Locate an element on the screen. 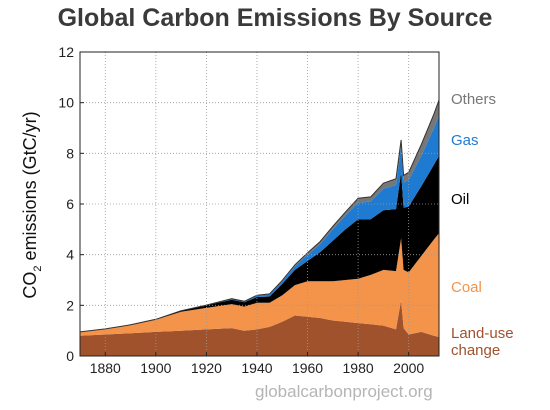 The width and height of the screenshot is (550, 410). x-tick-label: 1920 is located at coordinates (206, 368).